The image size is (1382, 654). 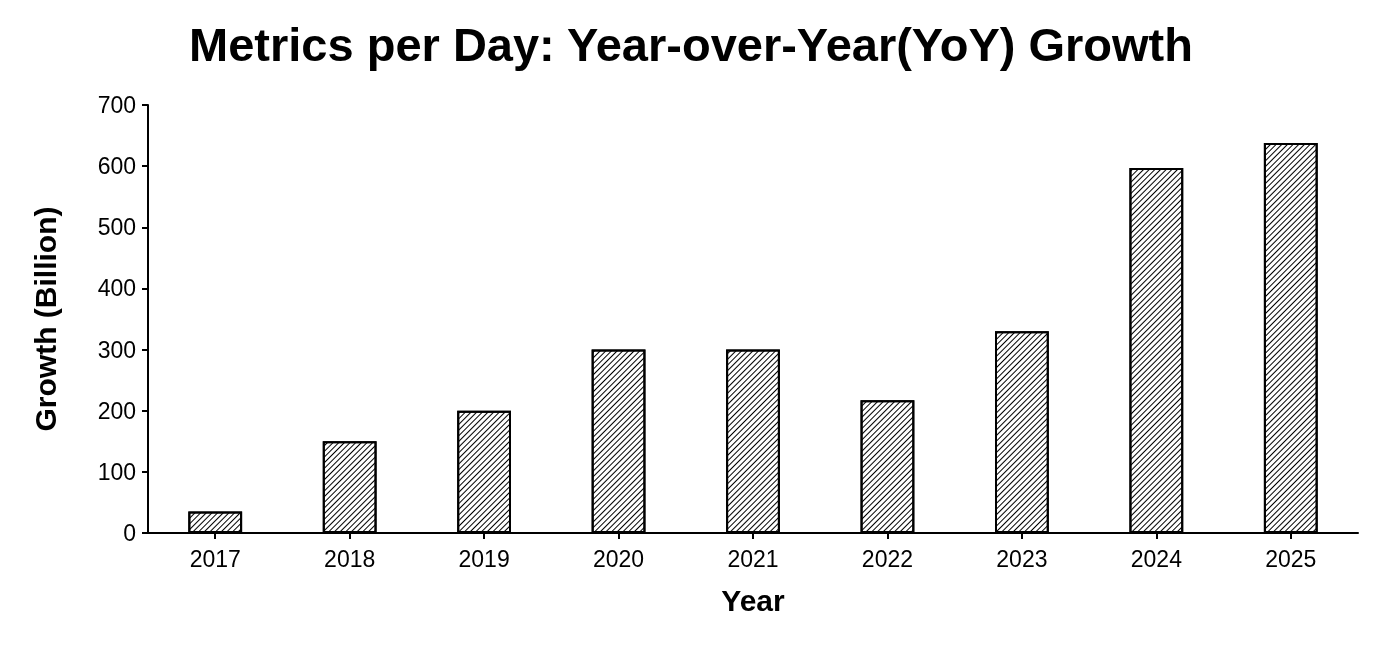 I want to click on y-tick-label: 200, so click(x=116, y=410).